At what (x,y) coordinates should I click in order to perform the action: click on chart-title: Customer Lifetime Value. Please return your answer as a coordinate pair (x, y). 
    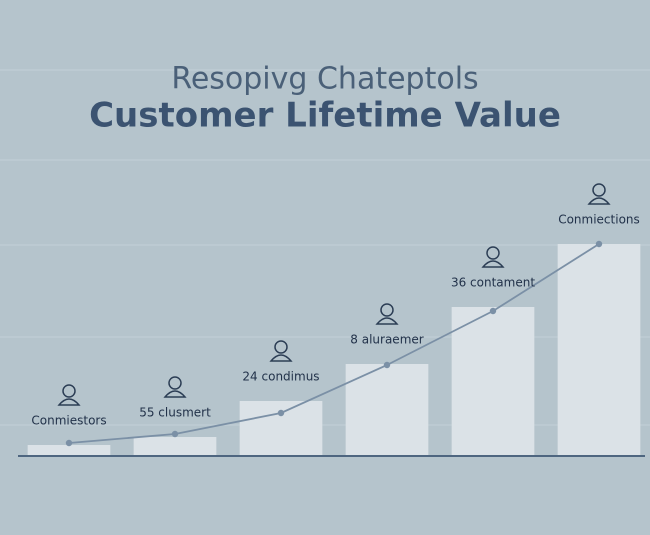
    Looking at the image, I should click on (325, 116).